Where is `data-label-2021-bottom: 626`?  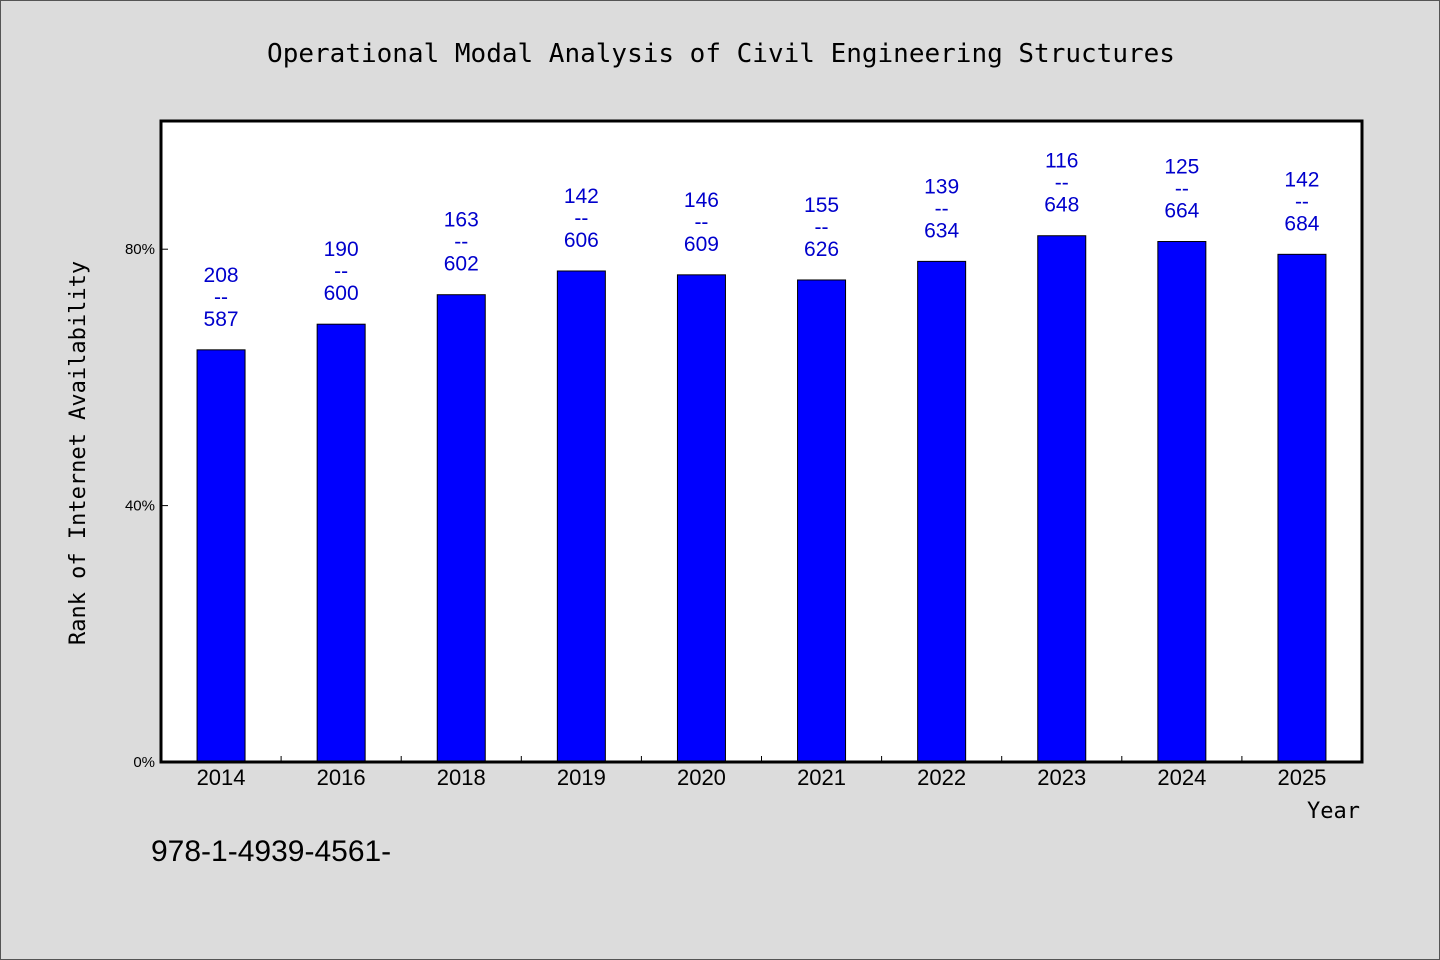 data-label-2021-bottom: 626 is located at coordinates (821, 249).